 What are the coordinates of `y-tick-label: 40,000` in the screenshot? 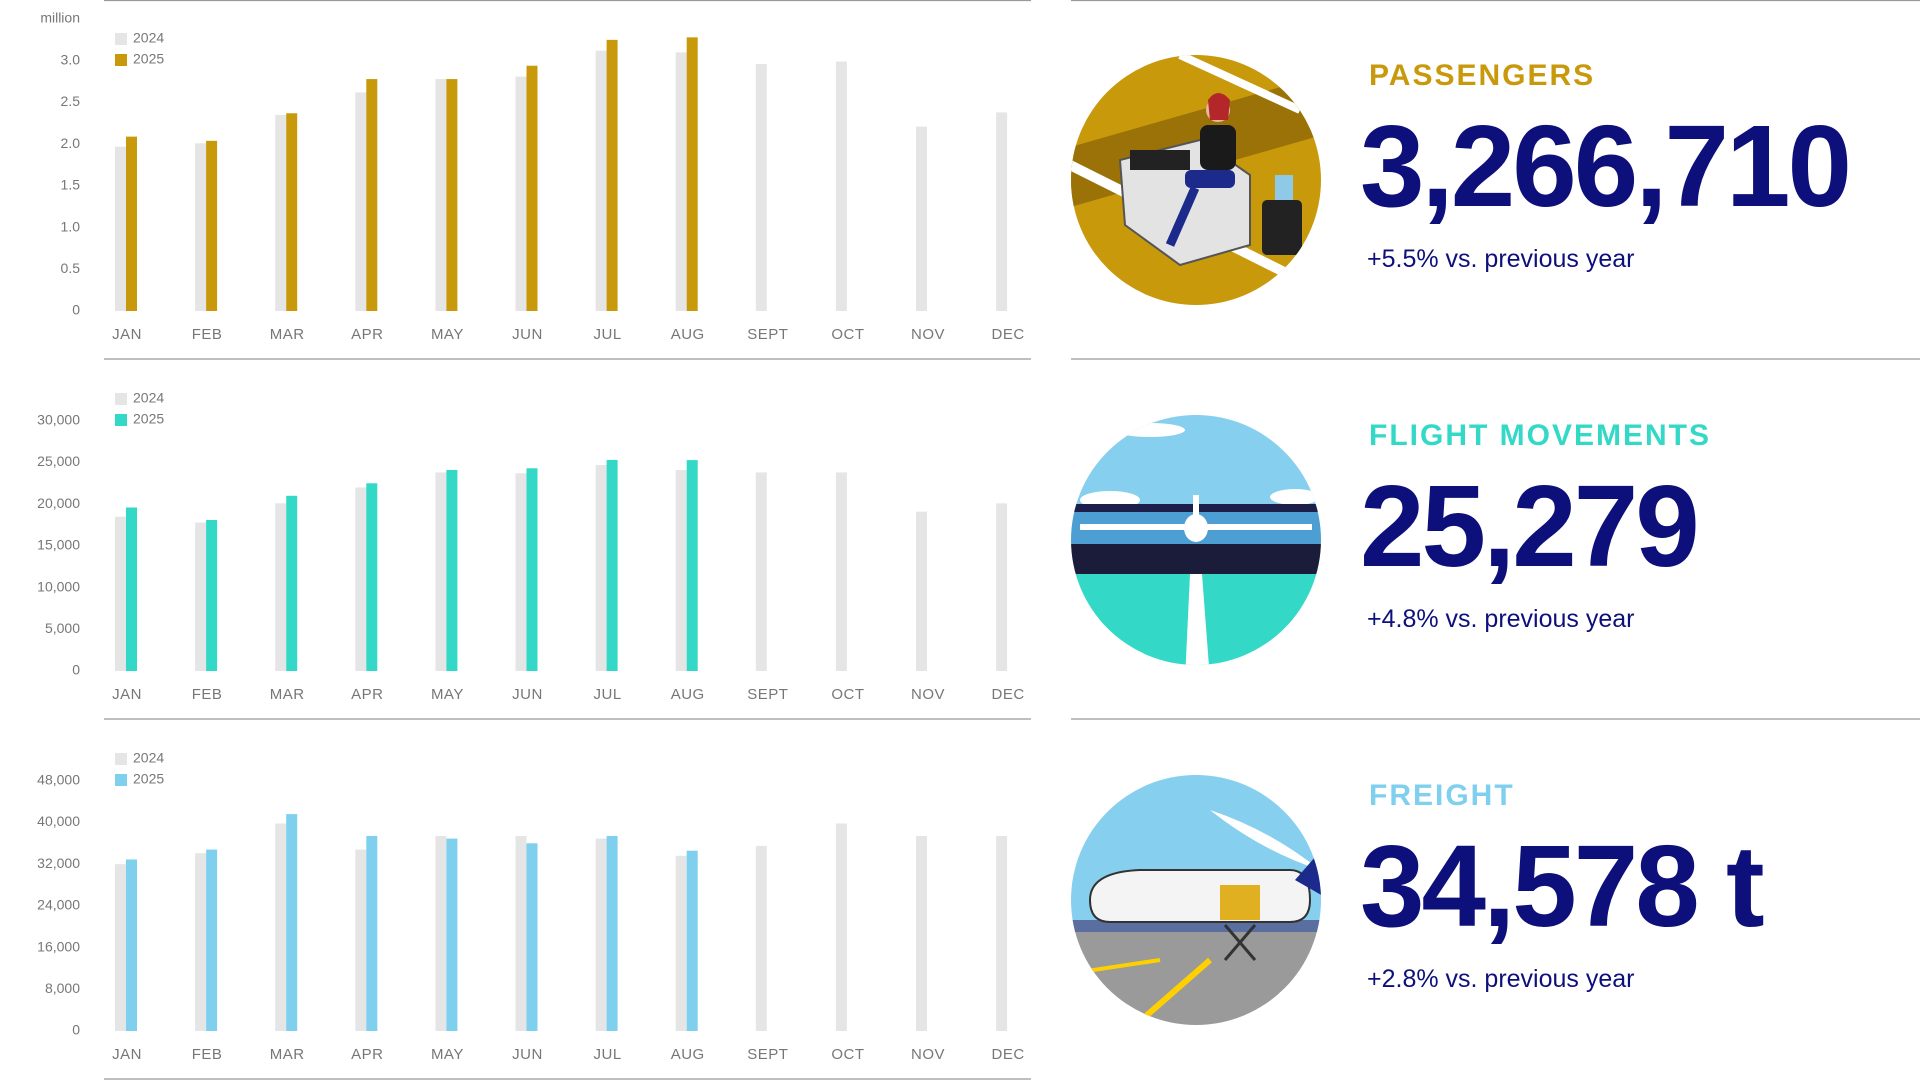 It's located at (58, 821).